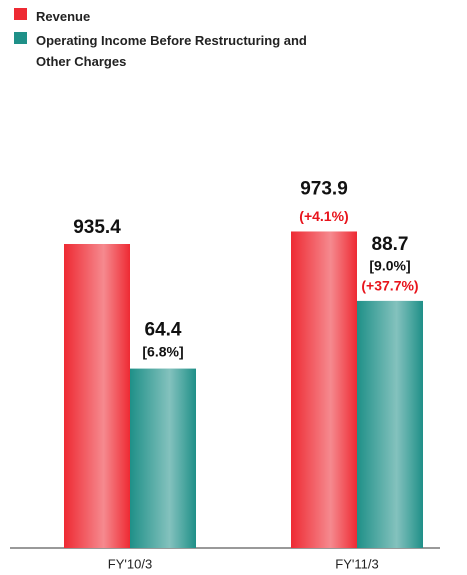 The width and height of the screenshot is (467, 575). What do you see at coordinates (130, 563) in the screenshot?
I see `x-tick-label: FY'10/3` at bounding box center [130, 563].